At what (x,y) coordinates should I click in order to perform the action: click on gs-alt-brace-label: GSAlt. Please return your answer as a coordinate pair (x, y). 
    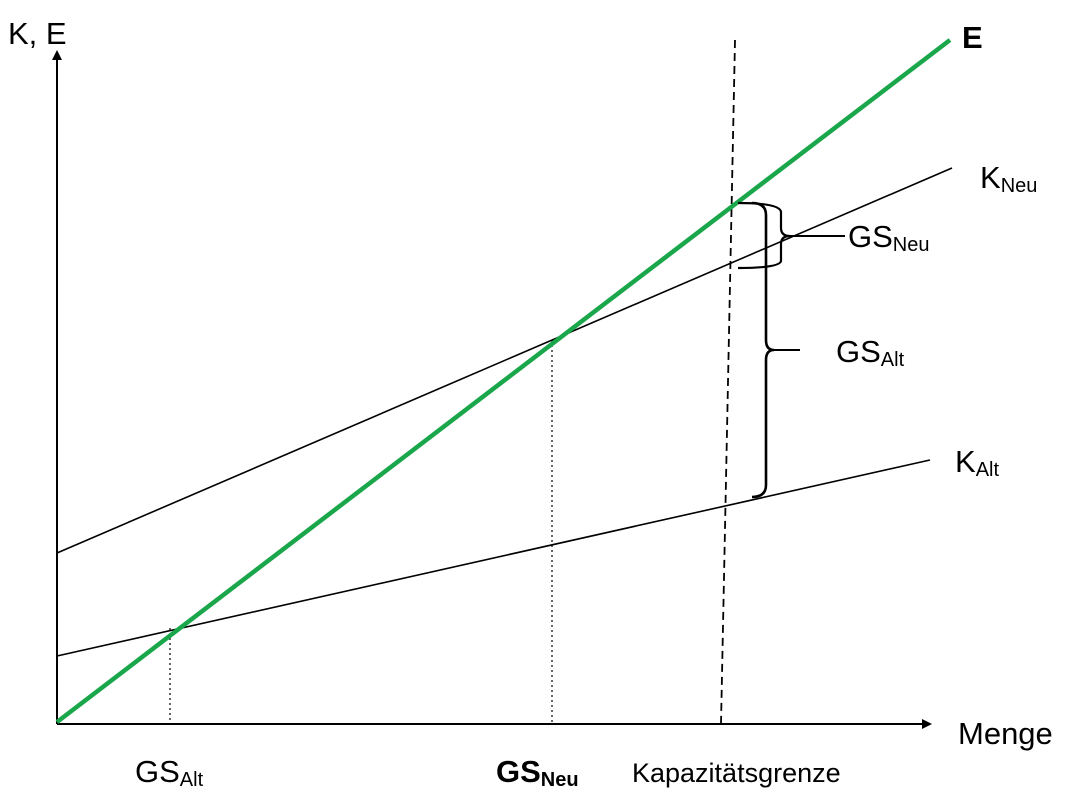
    Looking at the image, I should click on (870, 352).